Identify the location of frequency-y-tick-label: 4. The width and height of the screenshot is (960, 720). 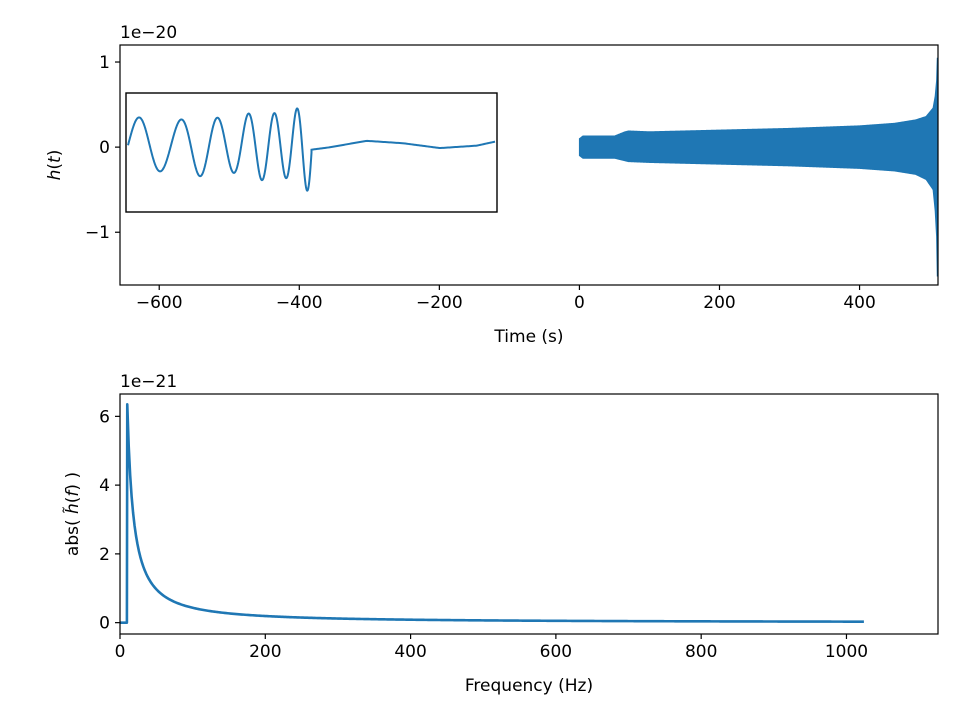
(104, 486).